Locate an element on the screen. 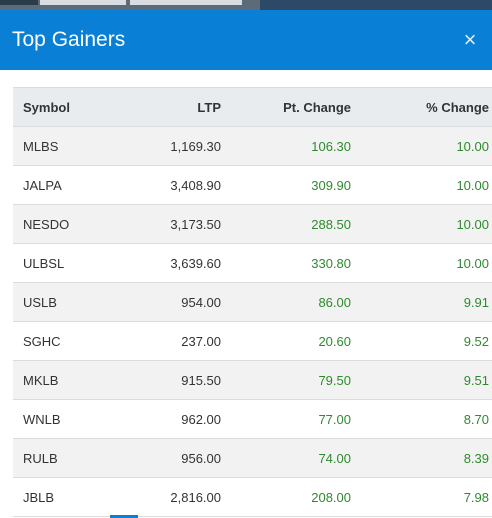 This screenshot has width=492, height=518. table-row: MLBS 1,169.30 106.30 10.00 is located at coordinates (252, 146).